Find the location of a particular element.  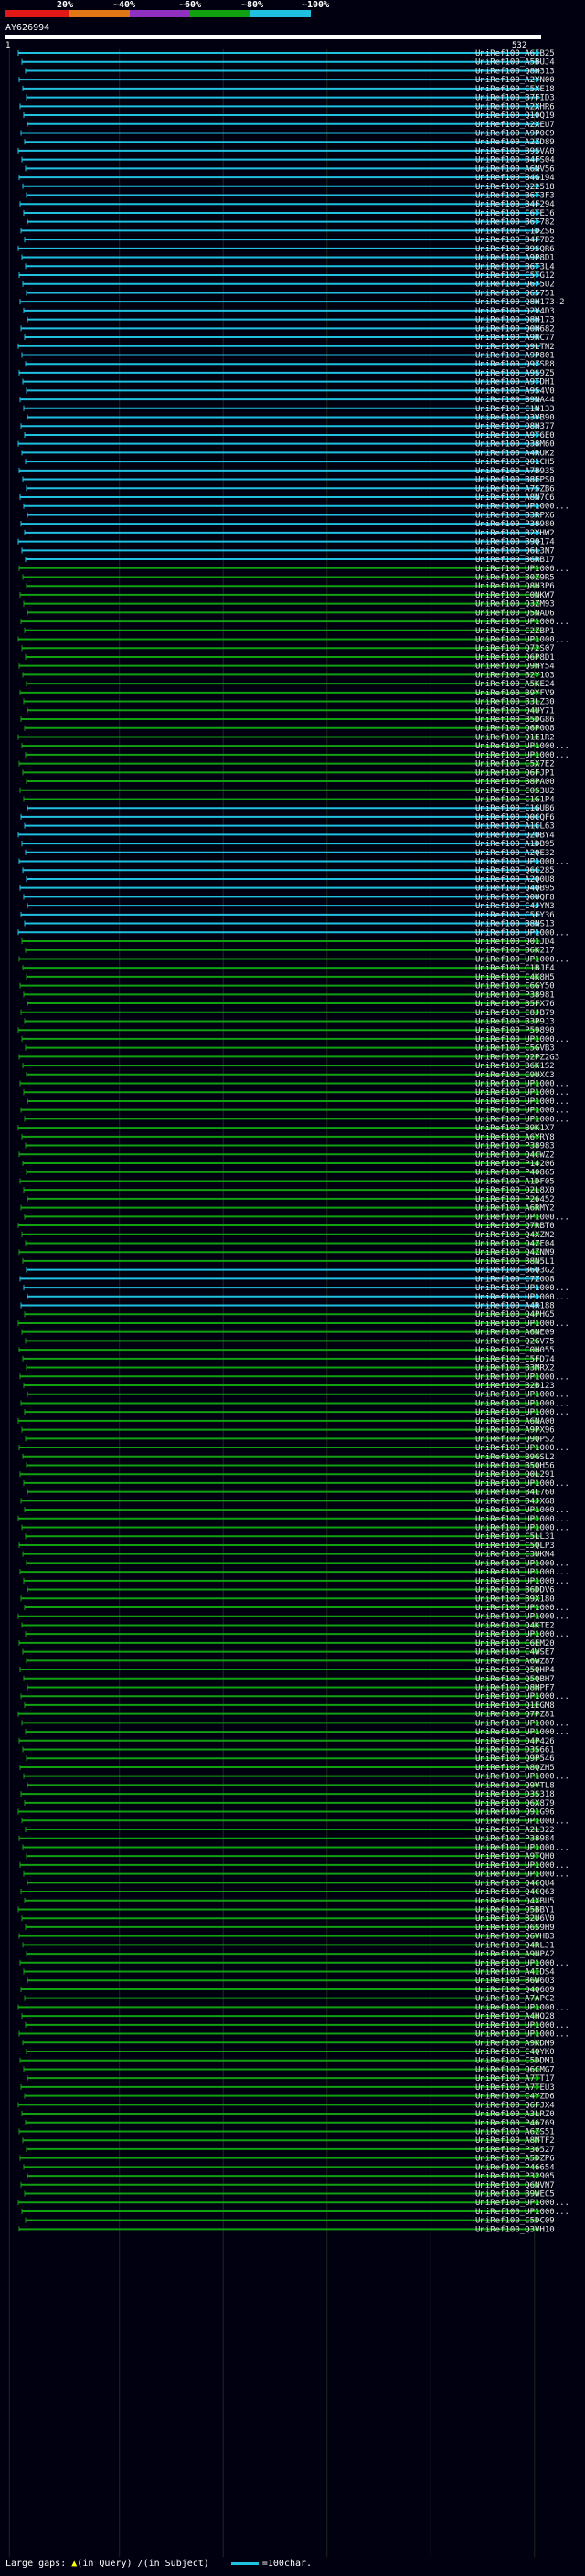

hit-name-link: UniRef100_C5XE18 is located at coordinates (515, 89).